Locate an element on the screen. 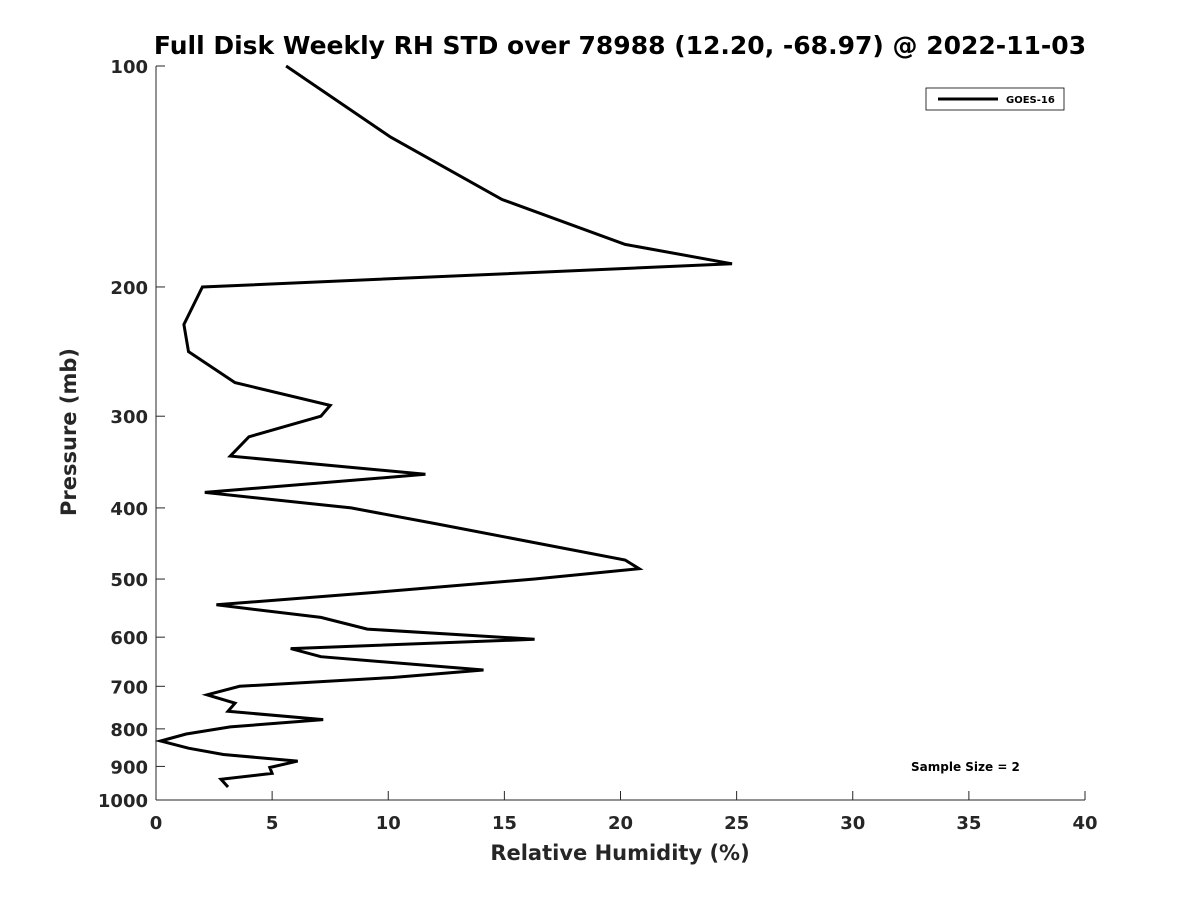 This screenshot has height=900, width=1200. y-tick-label: 800 is located at coordinates (129, 730).